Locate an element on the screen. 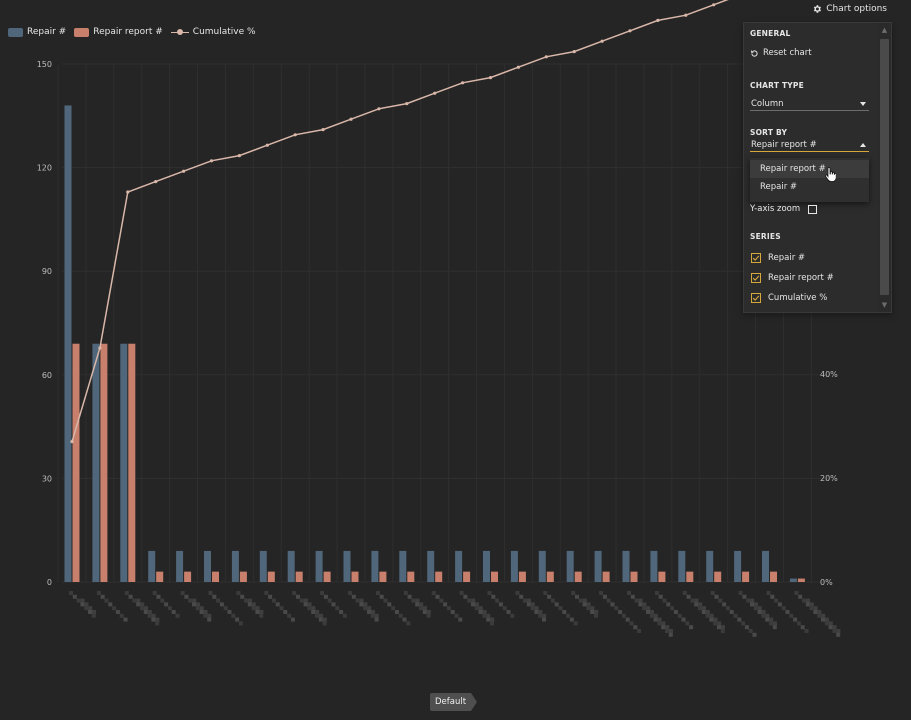  chart-type-section-title: CHART TYPE is located at coordinates (777, 85).